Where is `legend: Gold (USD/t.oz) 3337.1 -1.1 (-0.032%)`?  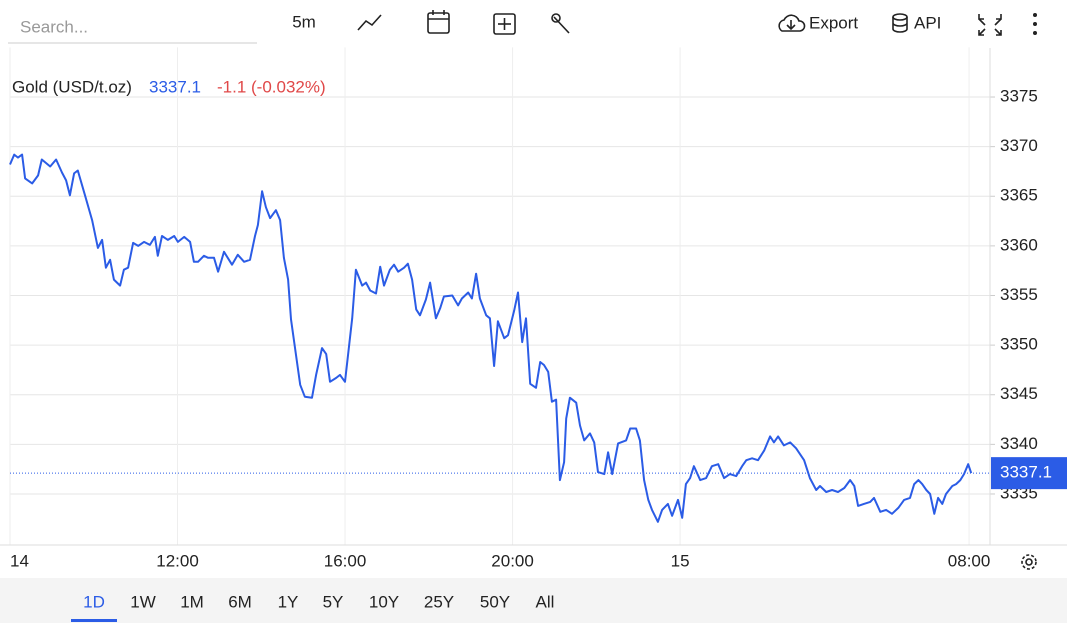
legend: Gold (USD/t.oz) 3337.1 -1.1 (-0.032%) is located at coordinates (169, 86).